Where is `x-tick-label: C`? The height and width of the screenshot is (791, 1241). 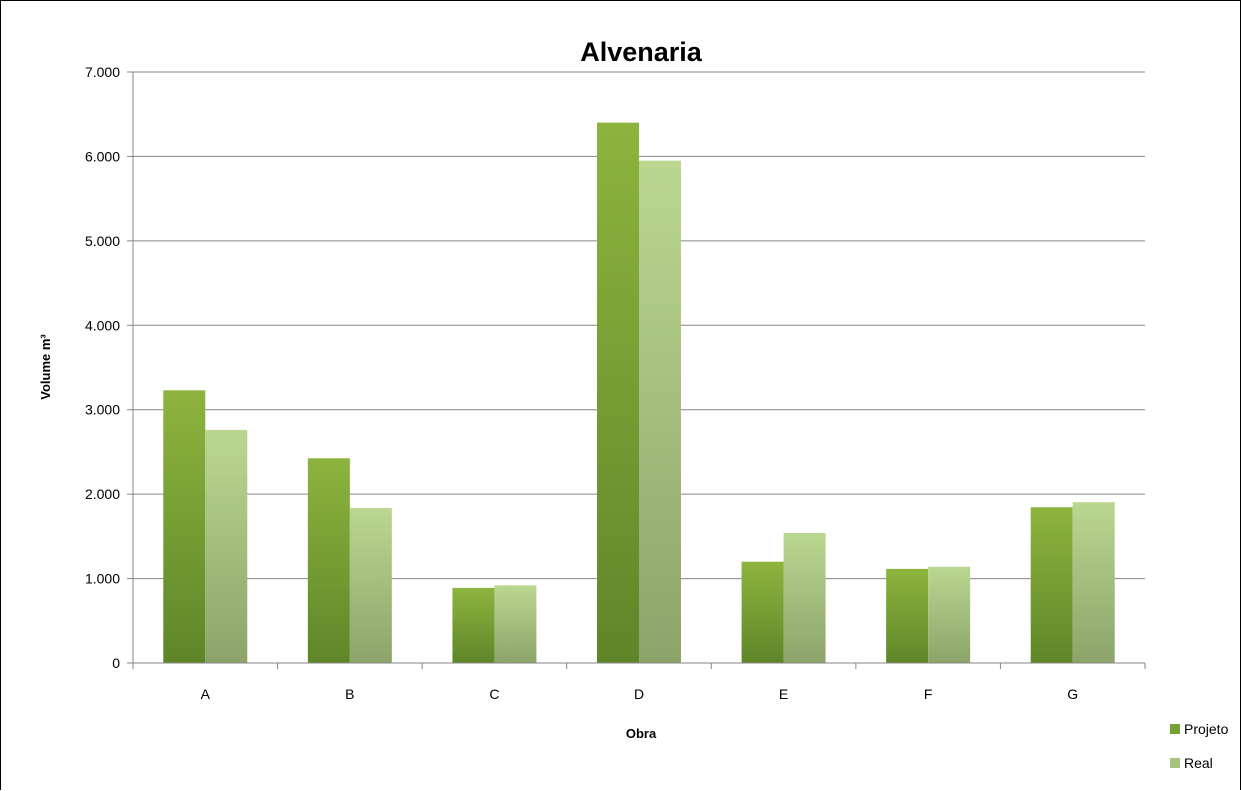 x-tick-label: C is located at coordinates (494, 694).